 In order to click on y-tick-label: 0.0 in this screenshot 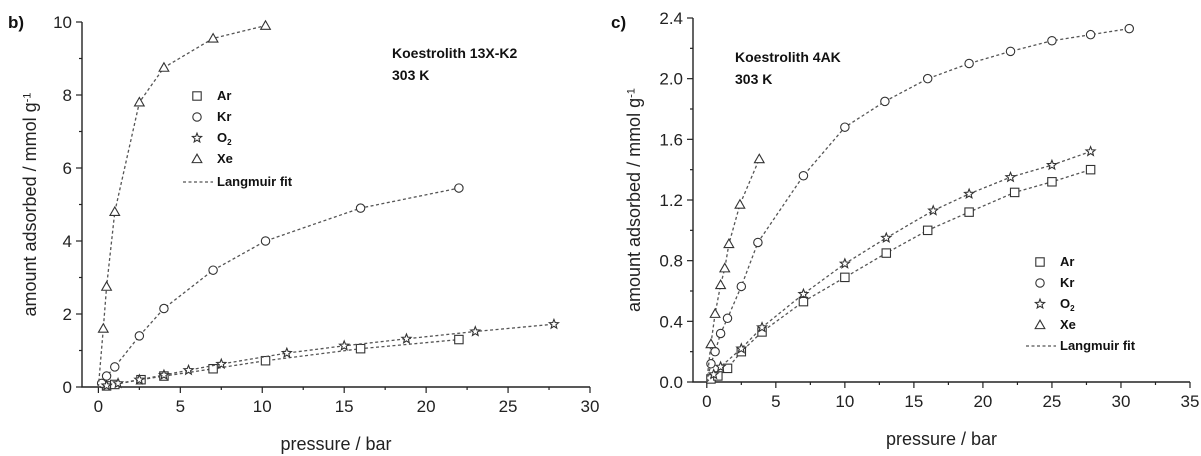, I will do `click(671, 382)`.